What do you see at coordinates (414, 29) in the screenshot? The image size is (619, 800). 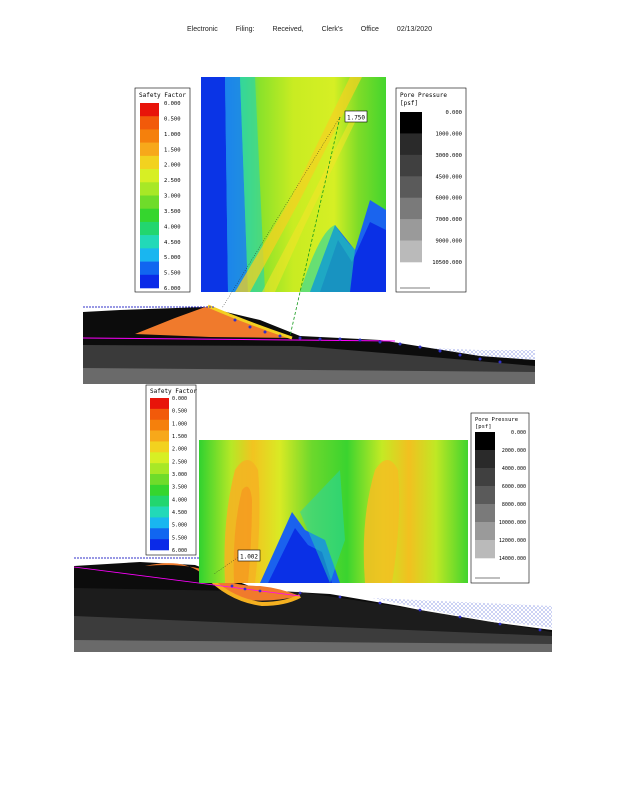 I see `stamp-date: 02/13/2020` at bounding box center [414, 29].